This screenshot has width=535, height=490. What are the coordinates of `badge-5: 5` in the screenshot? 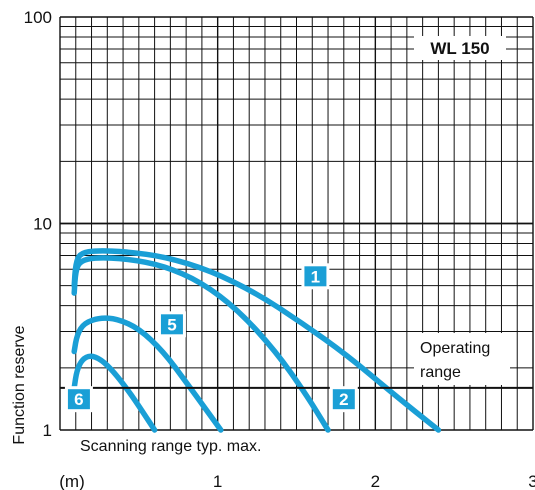 It's located at (171, 324).